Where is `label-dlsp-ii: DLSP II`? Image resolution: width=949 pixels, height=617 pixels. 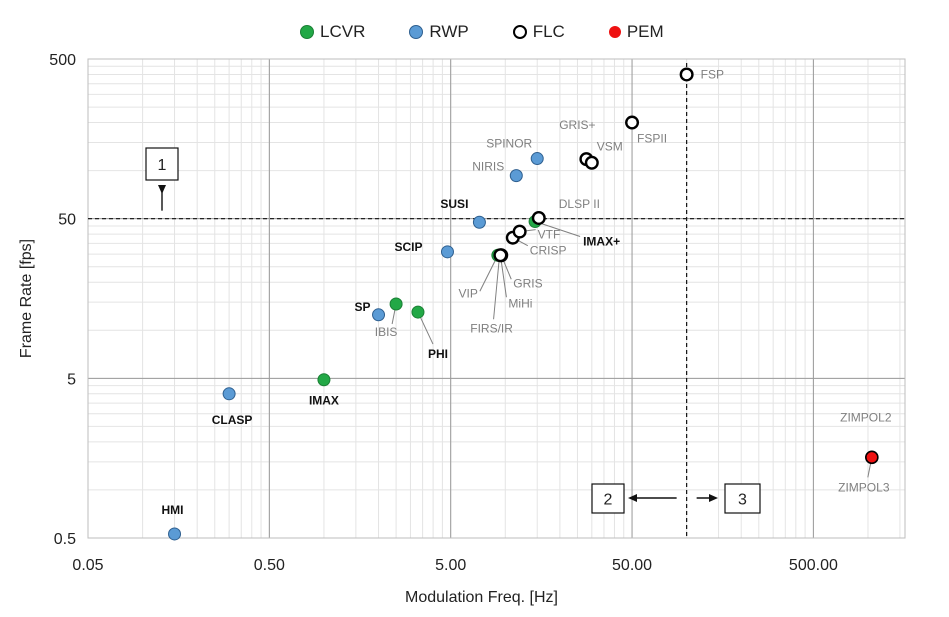
label-dlsp-ii: DLSP II is located at coordinates (579, 204).